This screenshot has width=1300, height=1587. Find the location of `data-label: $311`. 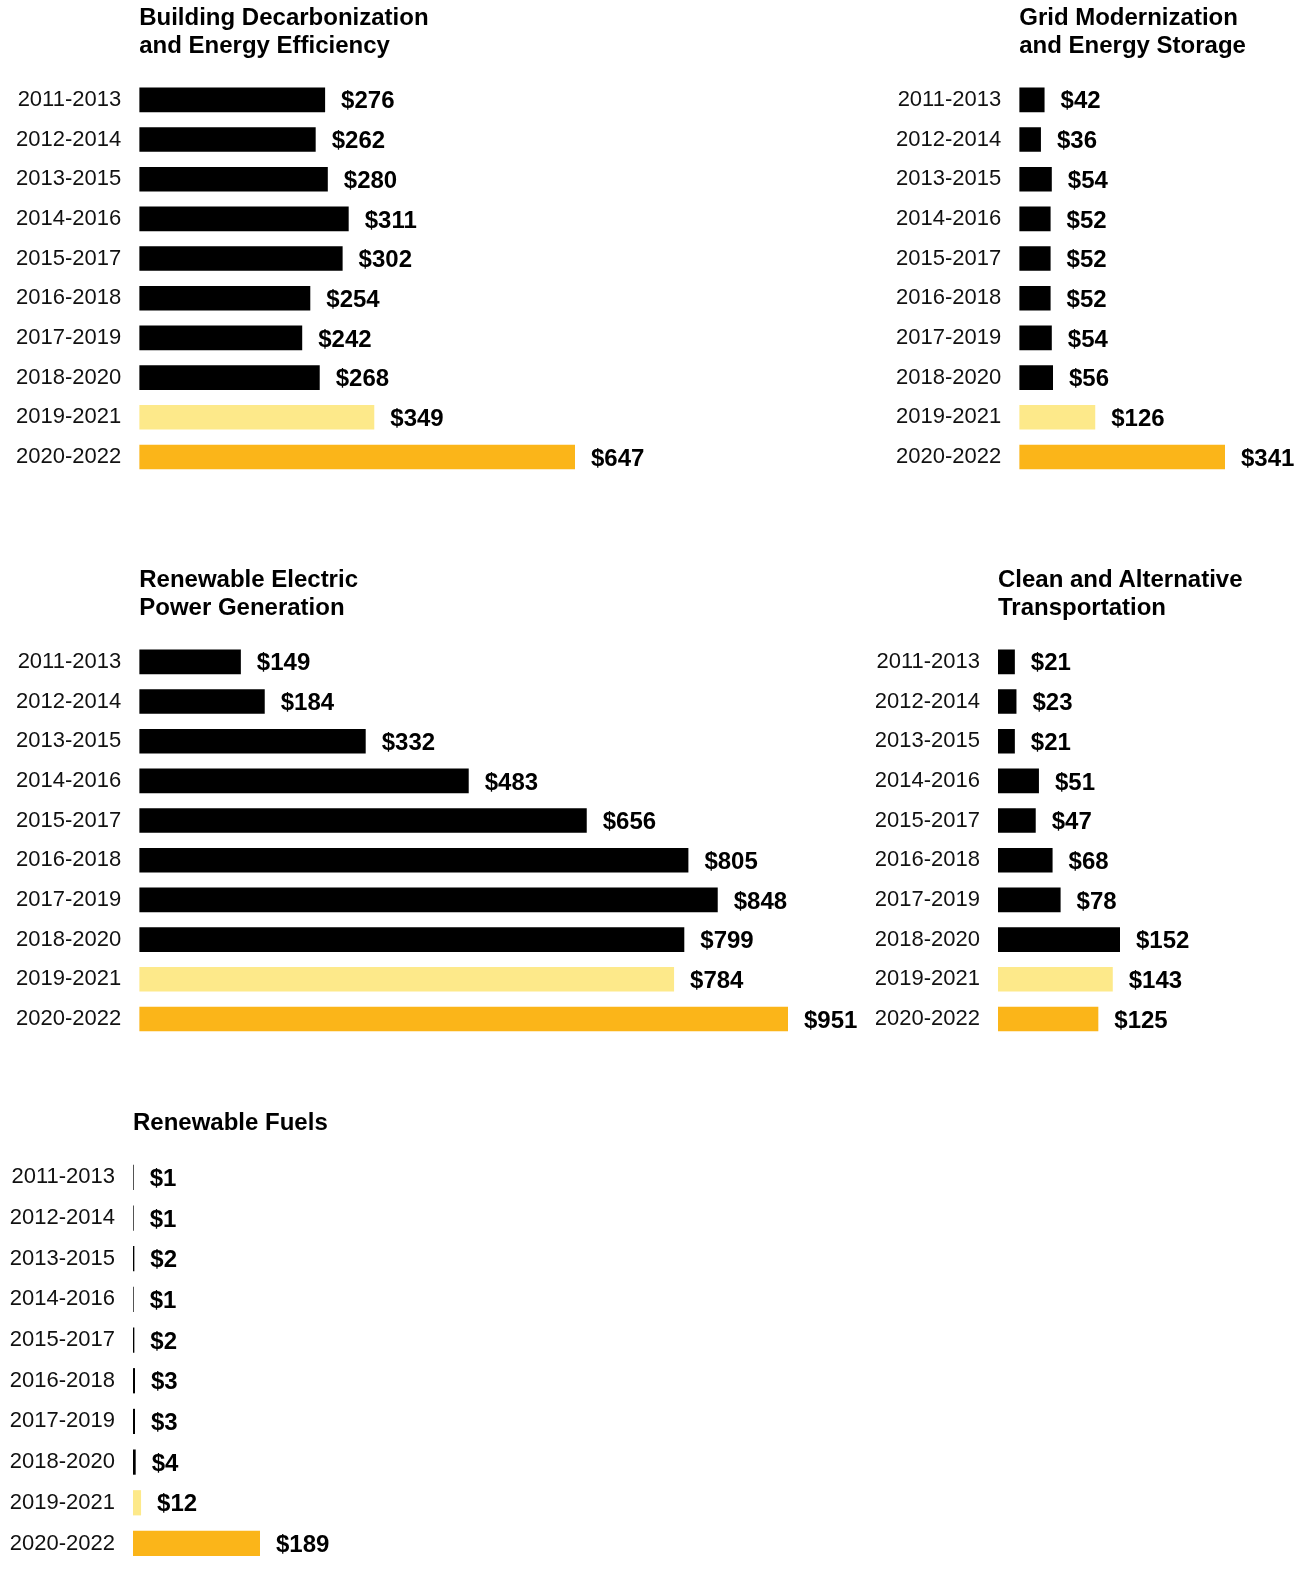

data-label: $311 is located at coordinates (390, 219).